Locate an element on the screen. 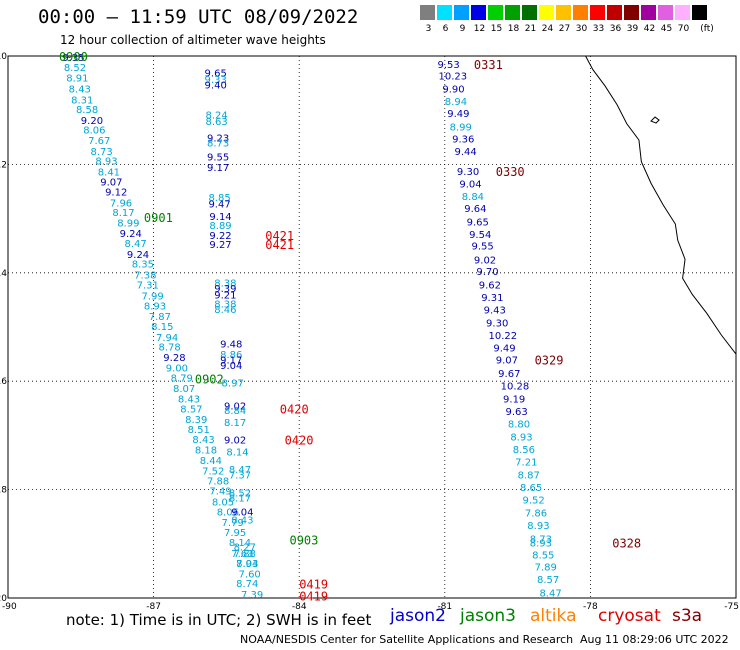 The image size is (740, 650). wave-height-value: 7.87 is located at coordinates (160, 317).